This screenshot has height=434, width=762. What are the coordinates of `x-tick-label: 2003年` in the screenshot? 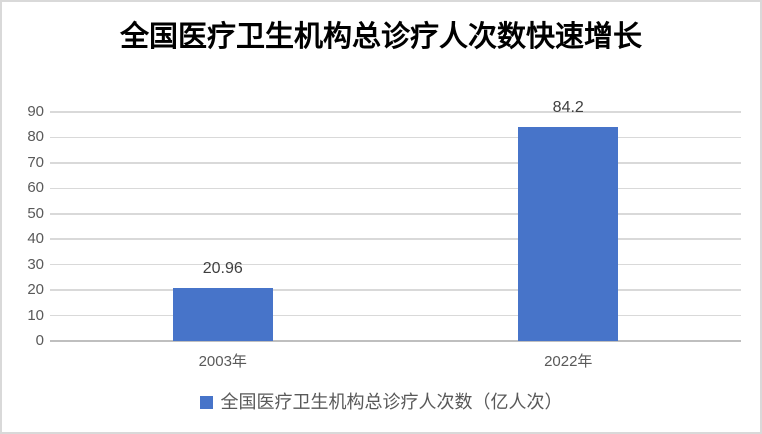 It's located at (222, 361).